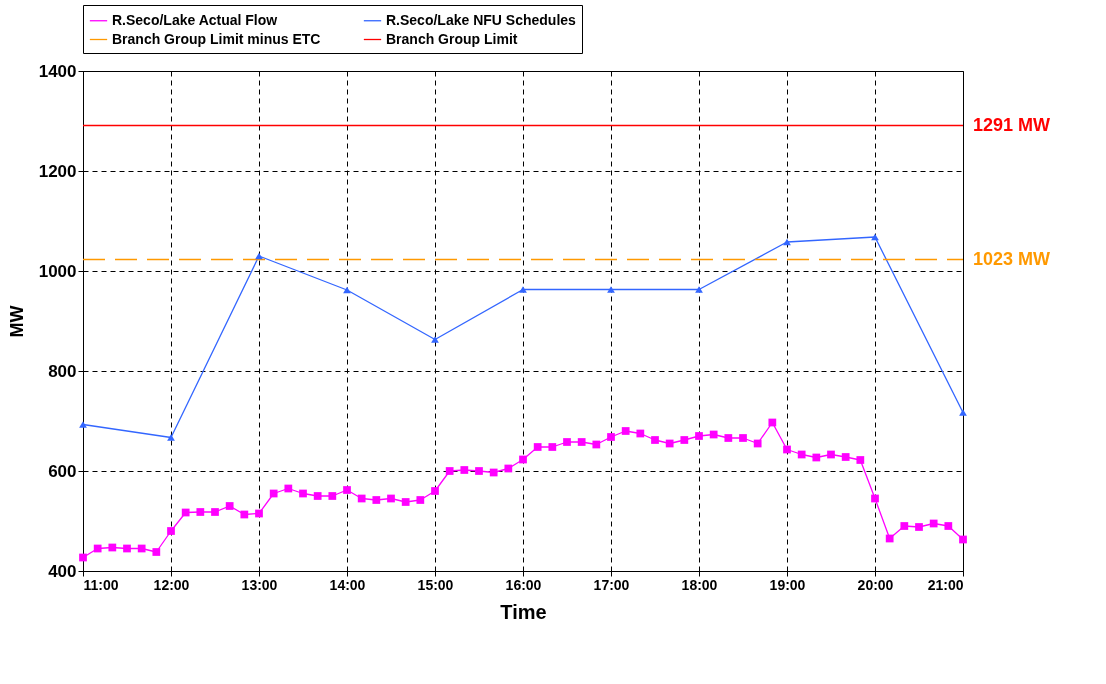 The height and width of the screenshot is (684, 1106). Describe the element at coordinates (347, 584) in the screenshot. I see `x-tick-label: 14:00` at that location.